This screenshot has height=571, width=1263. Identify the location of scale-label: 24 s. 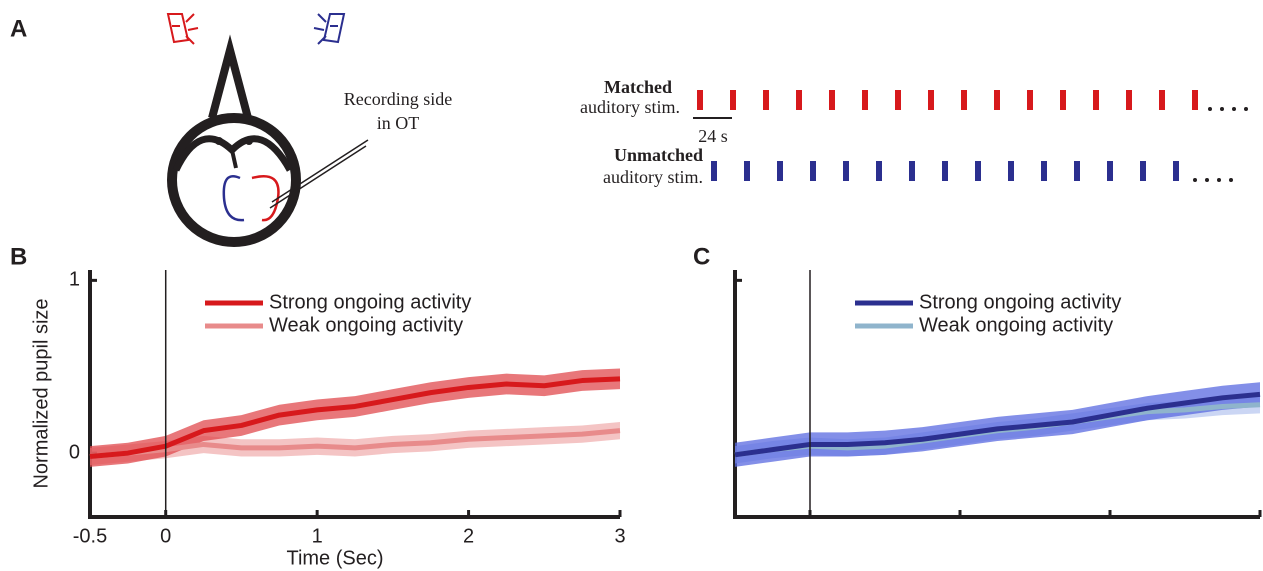
(713, 136).